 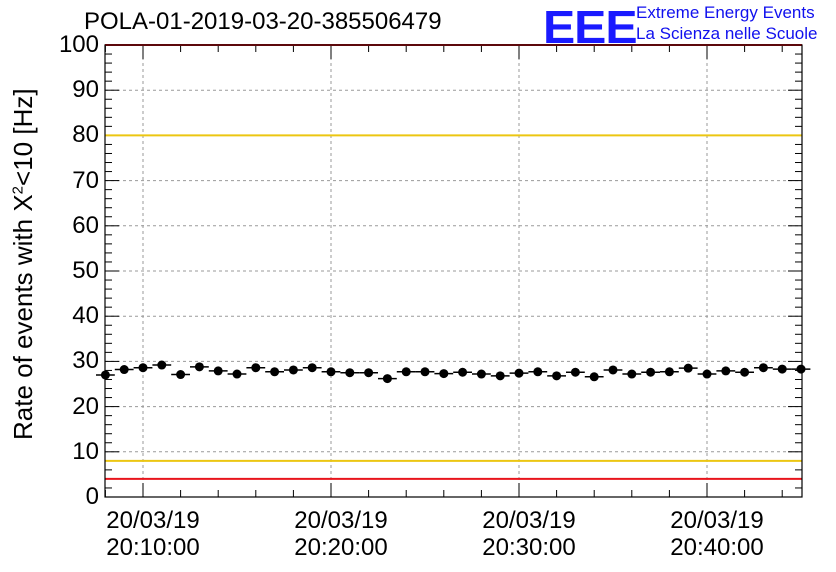 What do you see at coordinates (341, 547) in the screenshot?
I see `x-tick-time: 20:20:00` at bounding box center [341, 547].